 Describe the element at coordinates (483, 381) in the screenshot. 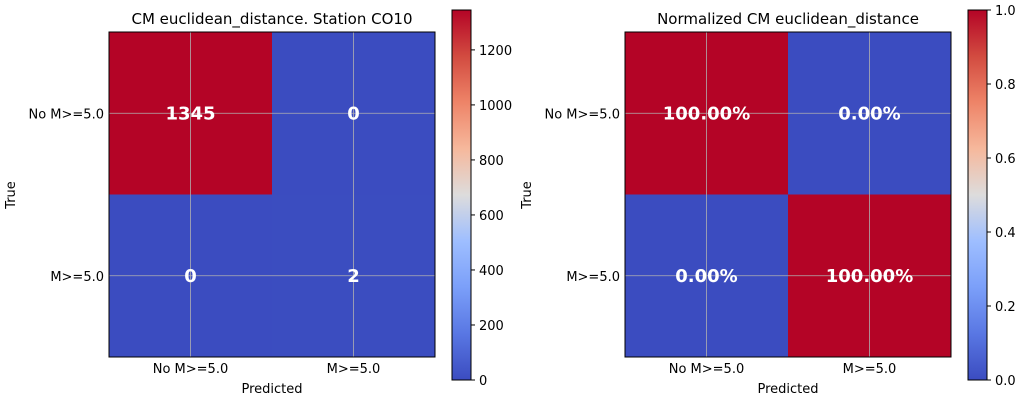

I see `colorbar-tick-label: 0` at that location.